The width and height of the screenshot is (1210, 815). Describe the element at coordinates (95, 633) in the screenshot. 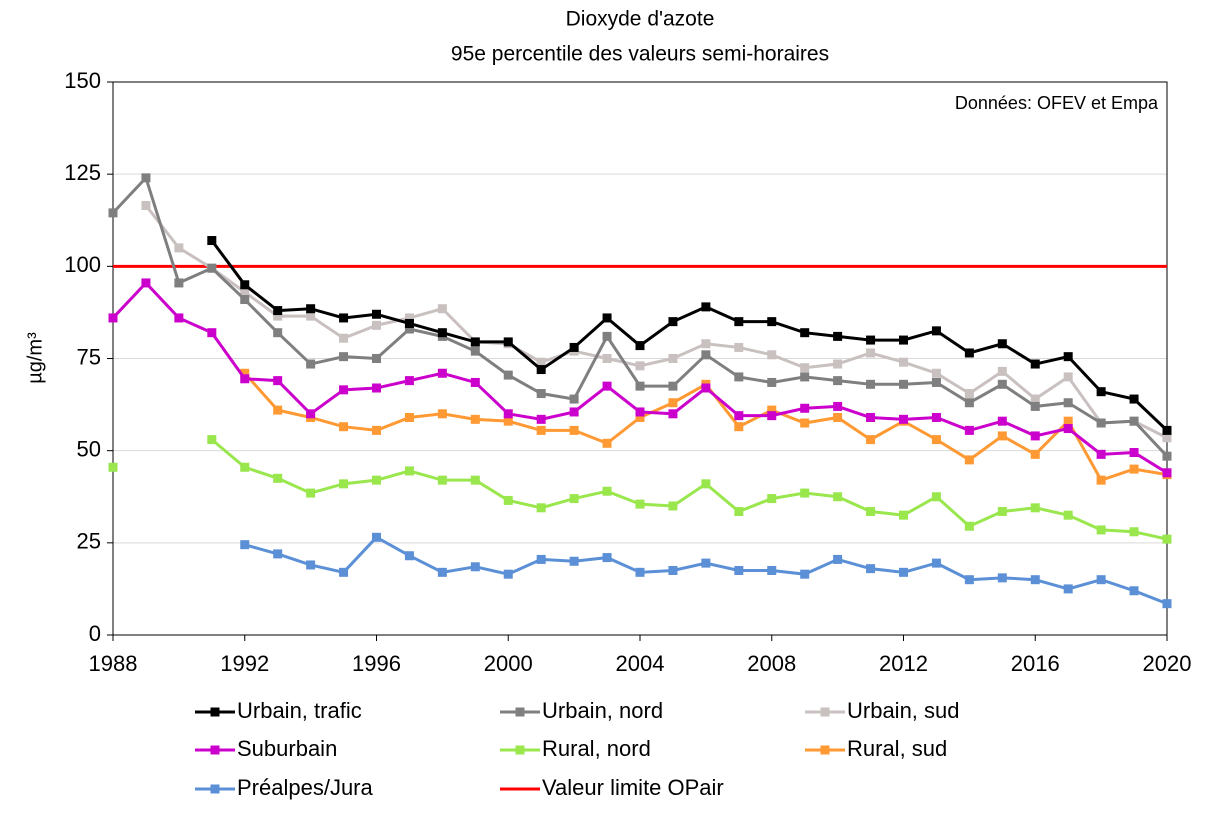

I see `y-tick-label: 0` at that location.